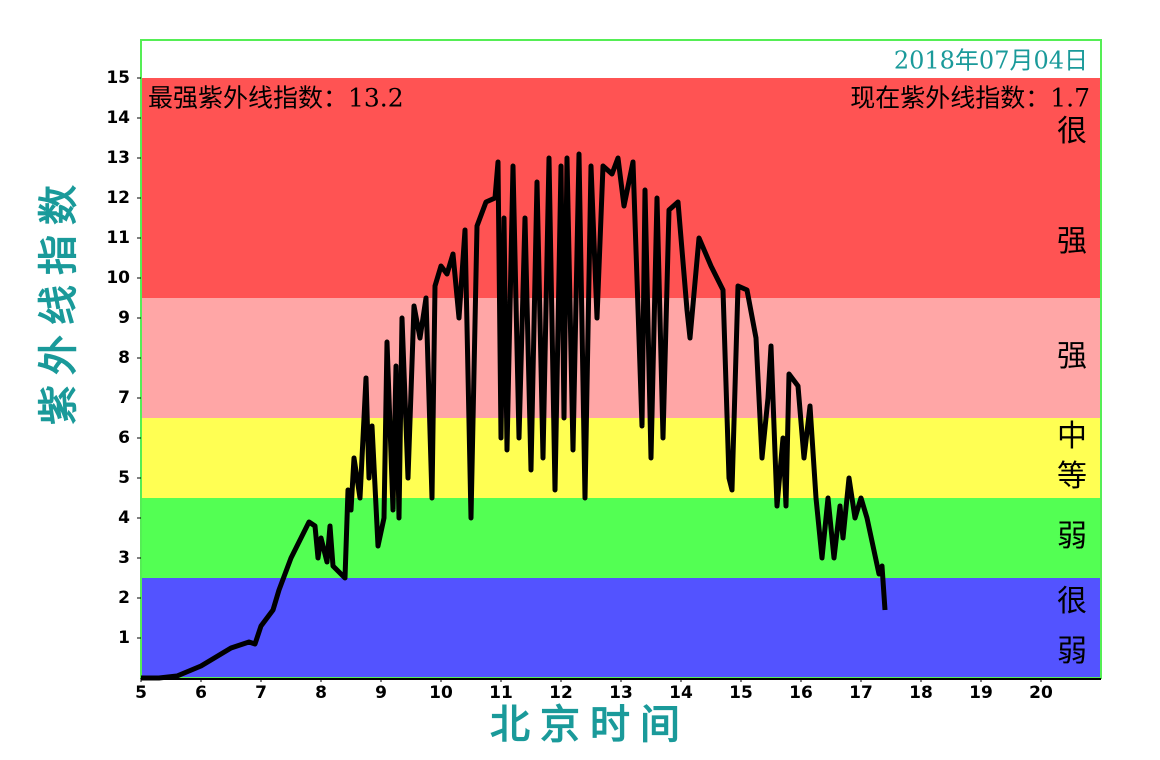  Describe the element at coordinates (1041, 693) in the screenshot. I see `x-tick-label: 20` at that location.